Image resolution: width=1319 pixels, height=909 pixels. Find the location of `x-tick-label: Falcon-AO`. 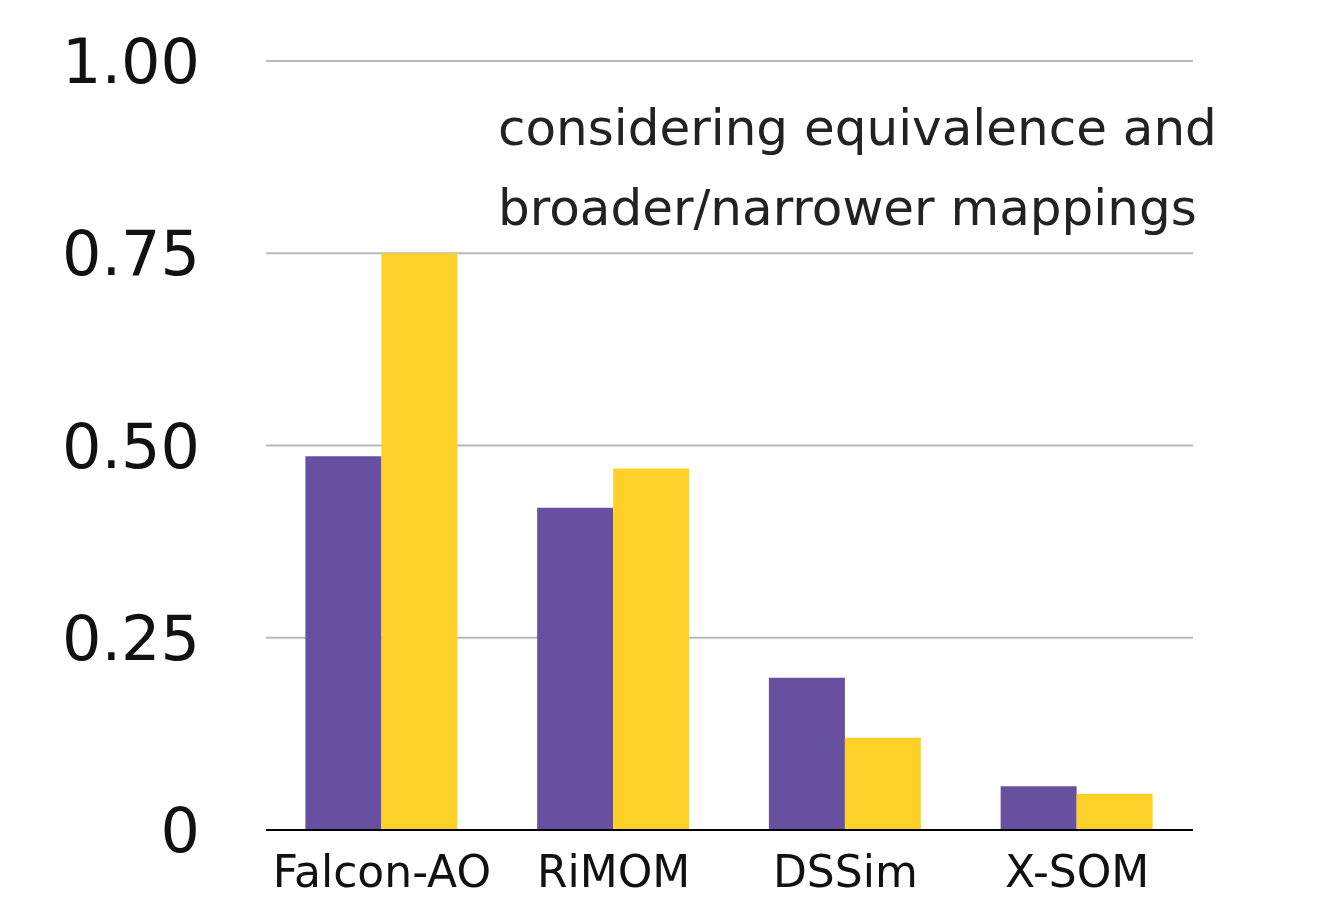

x-tick-label: Falcon-AO is located at coordinates (382, 872).